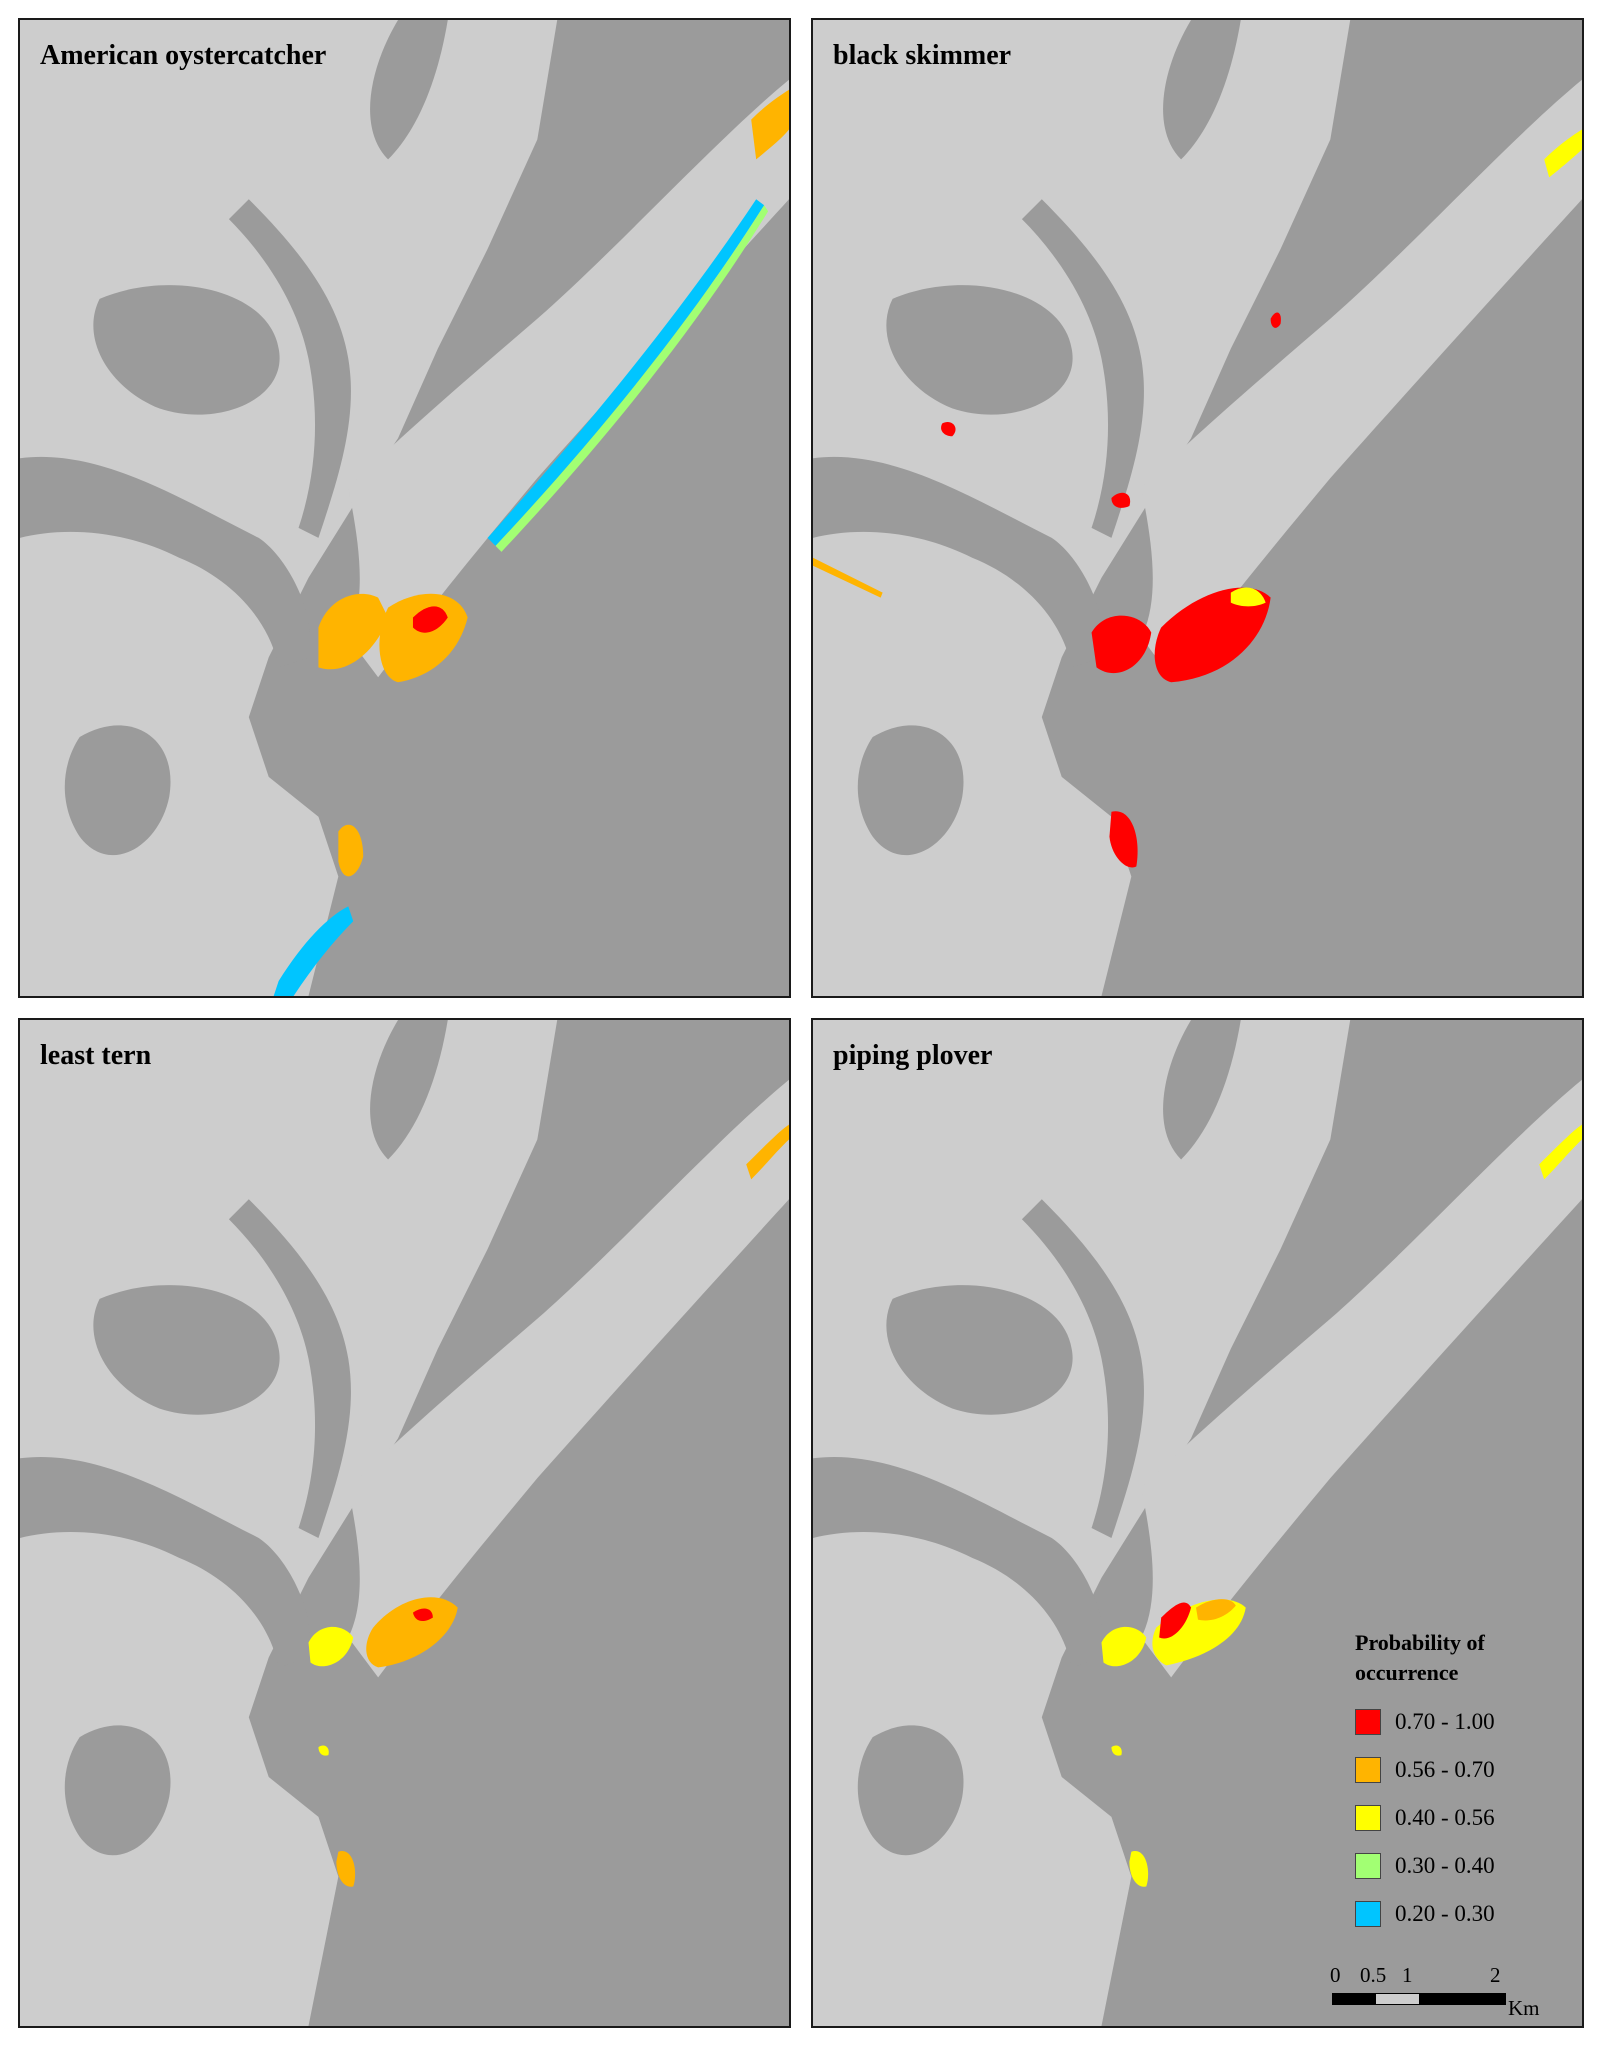 This screenshot has height=2071, width=1600. I want to click on panel-title: American oystercatcher, so click(183, 55).